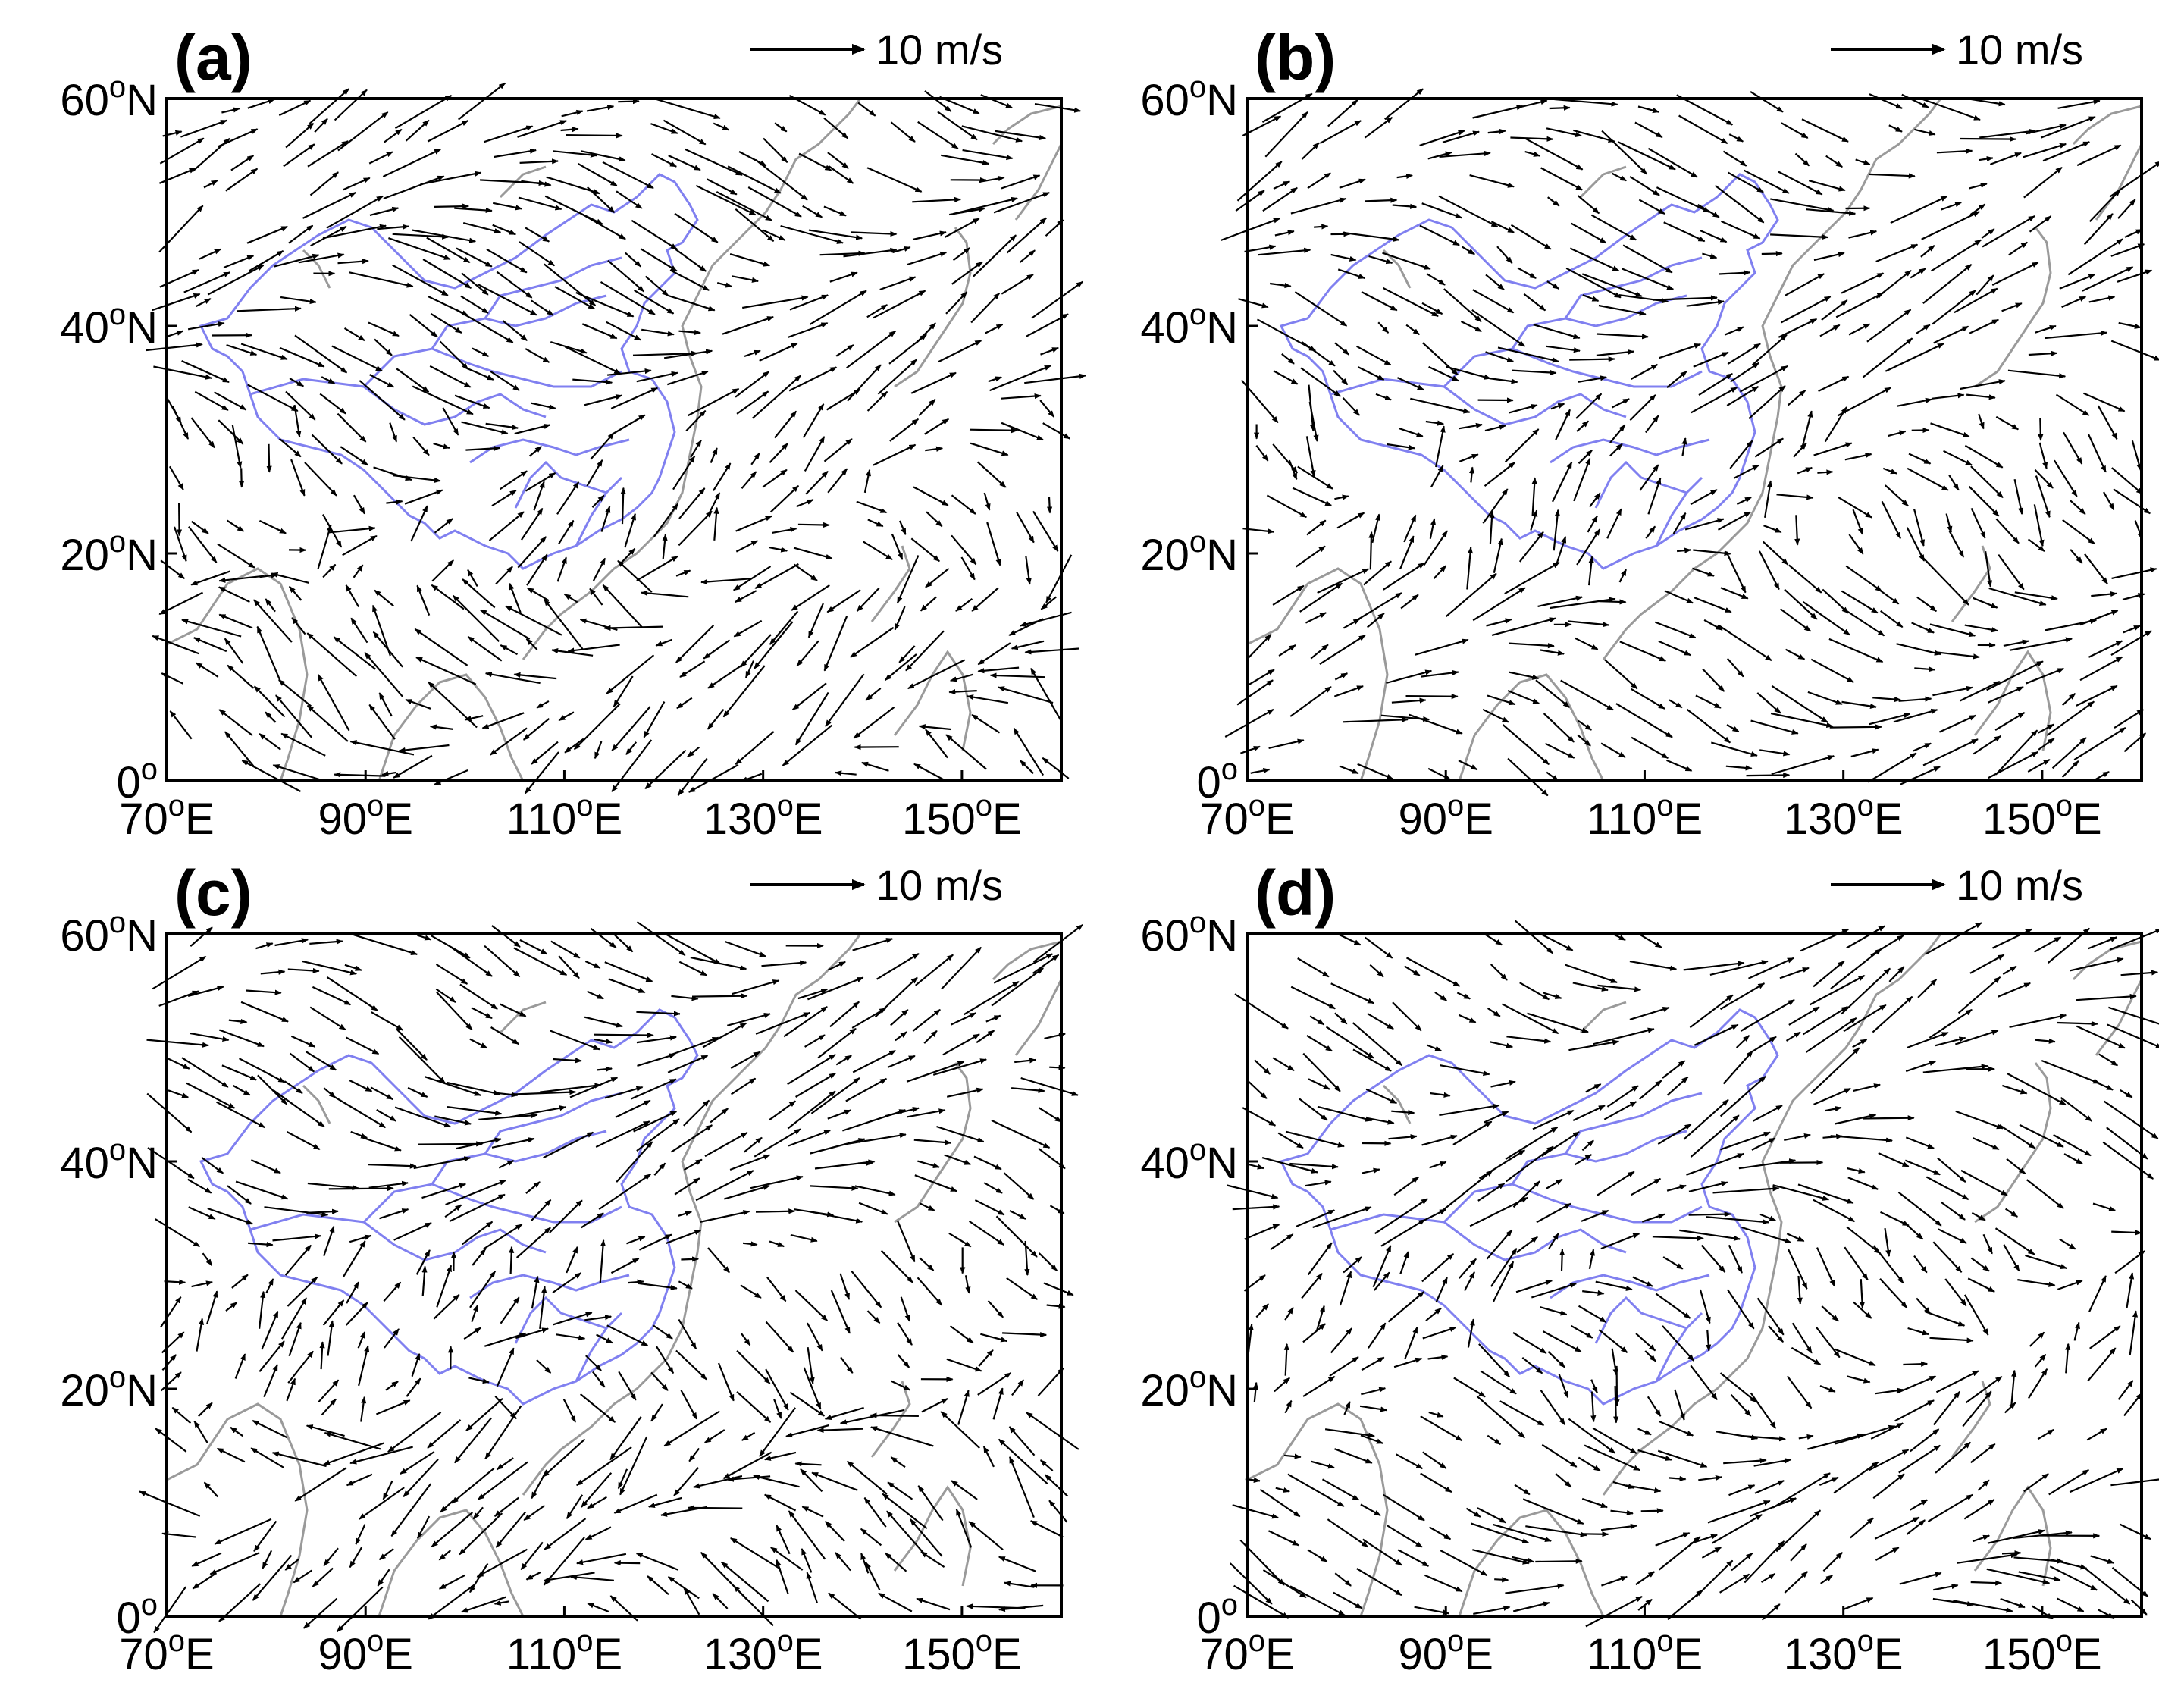  Describe the element at coordinates (109, 934) in the screenshot. I see `y-tick-label: 60oN` at that location.